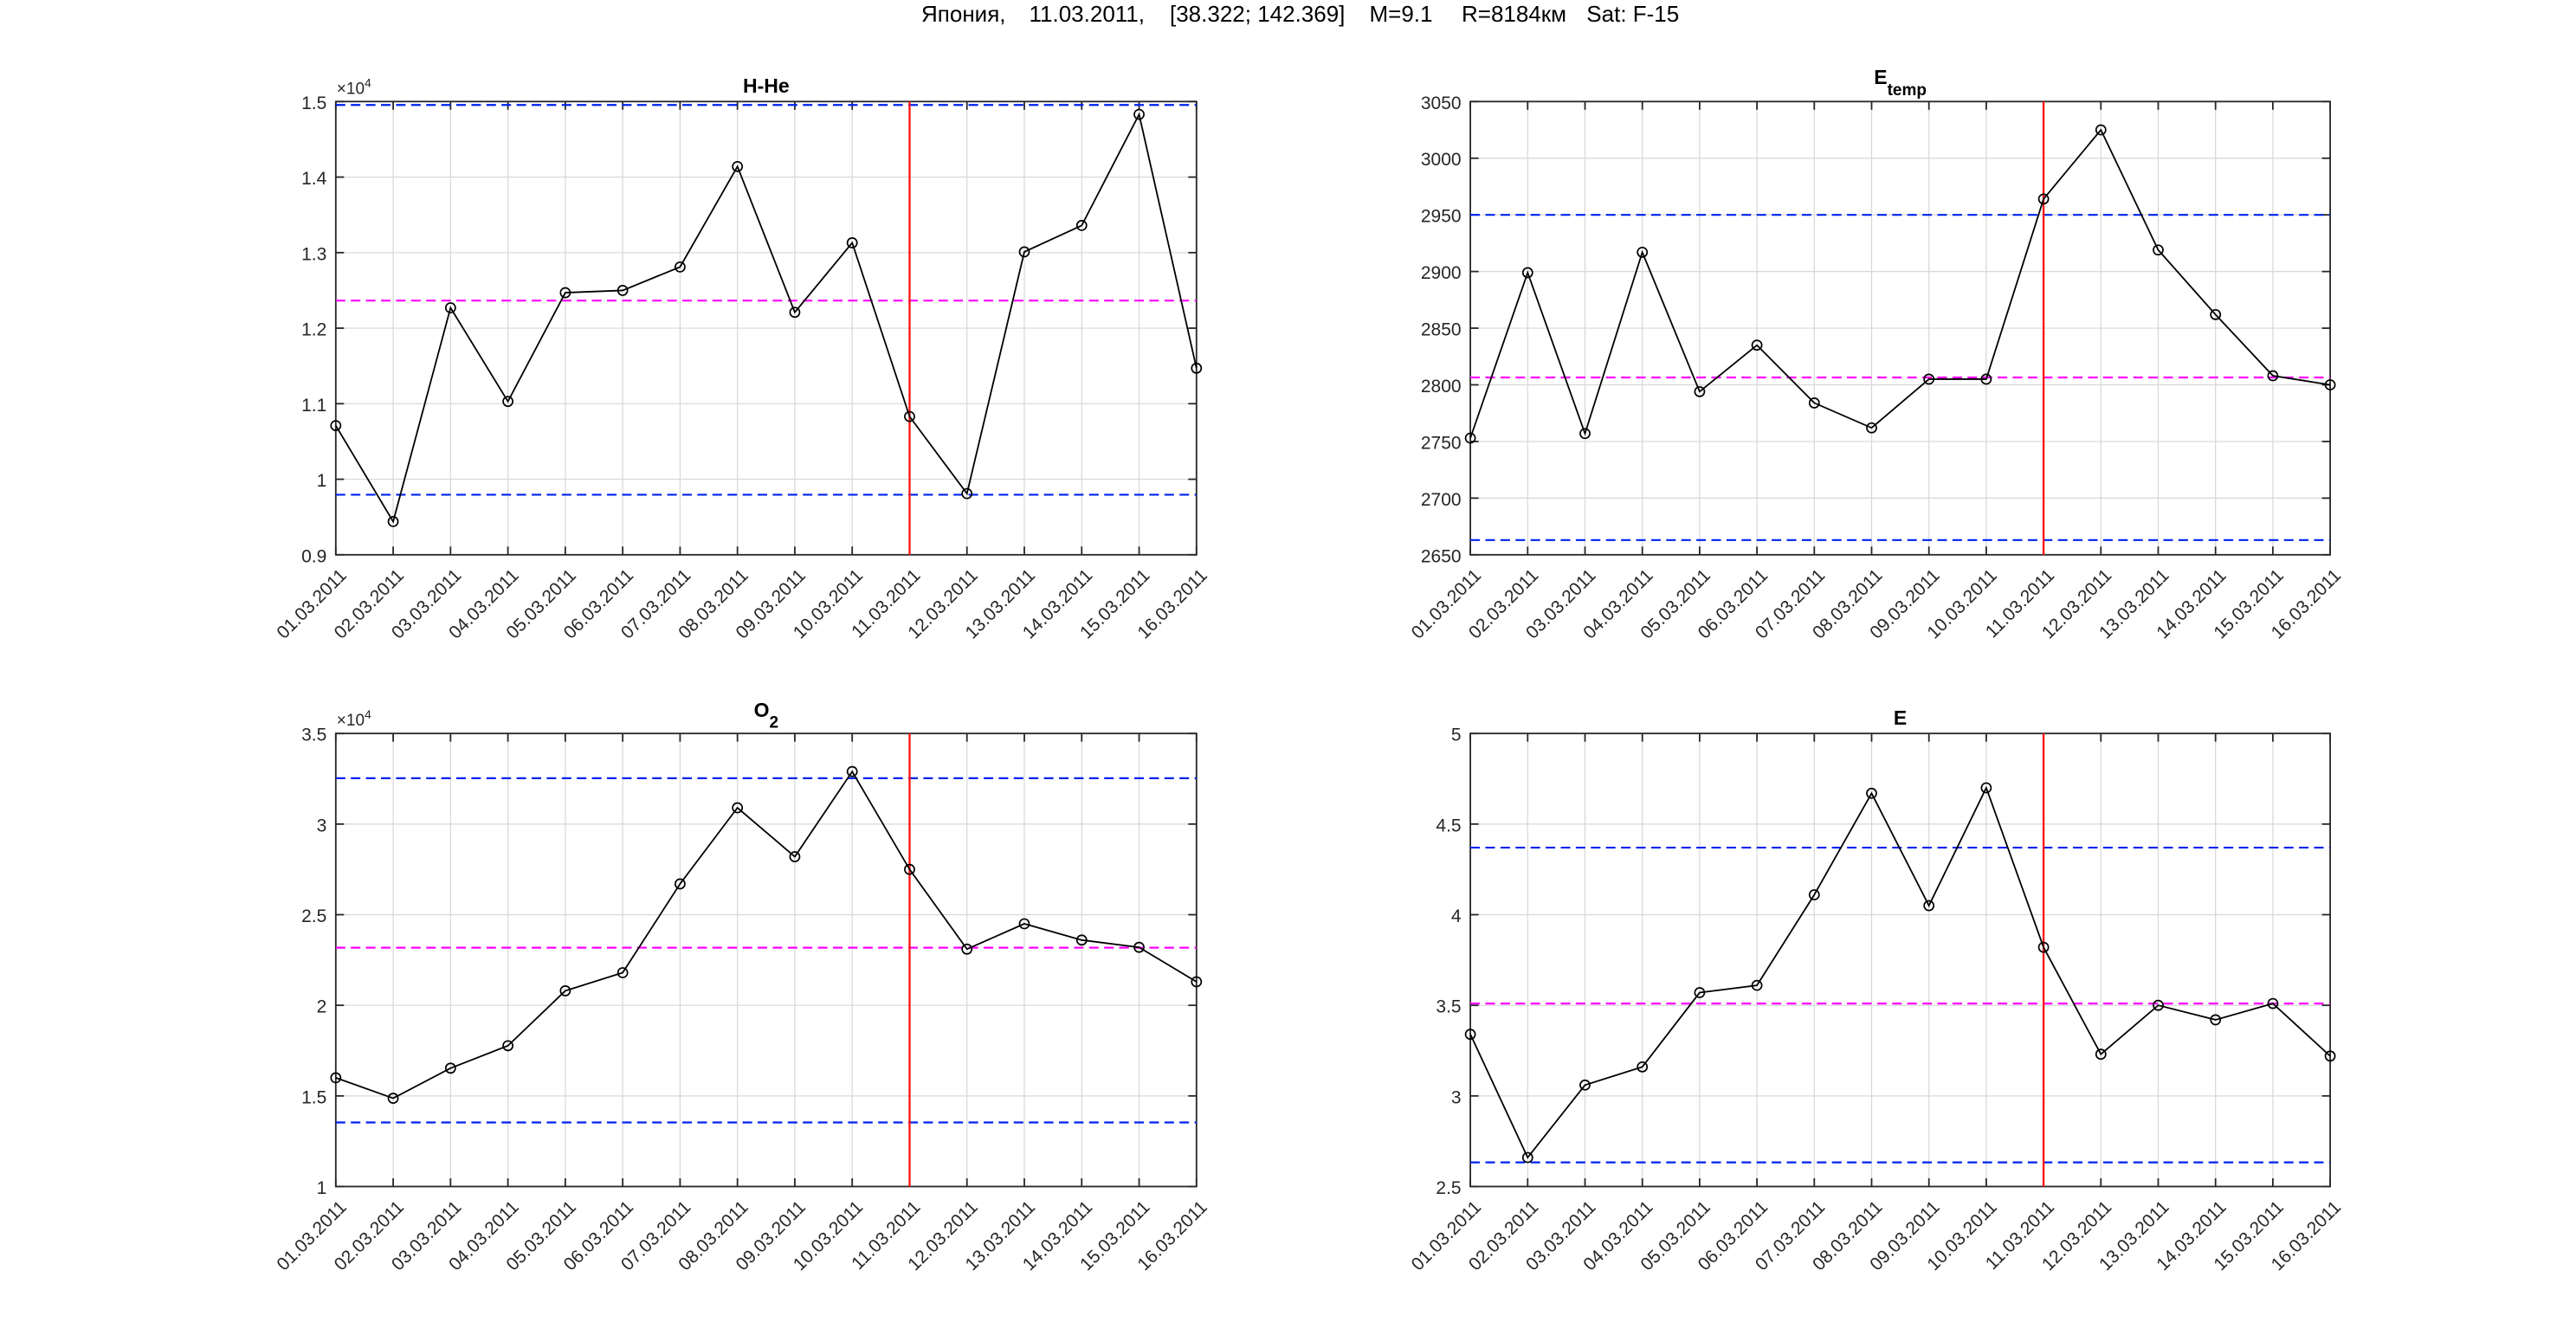 The width and height of the screenshot is (2576, 1335). I want to click on svg-text: 2700, so click(1441, 500).